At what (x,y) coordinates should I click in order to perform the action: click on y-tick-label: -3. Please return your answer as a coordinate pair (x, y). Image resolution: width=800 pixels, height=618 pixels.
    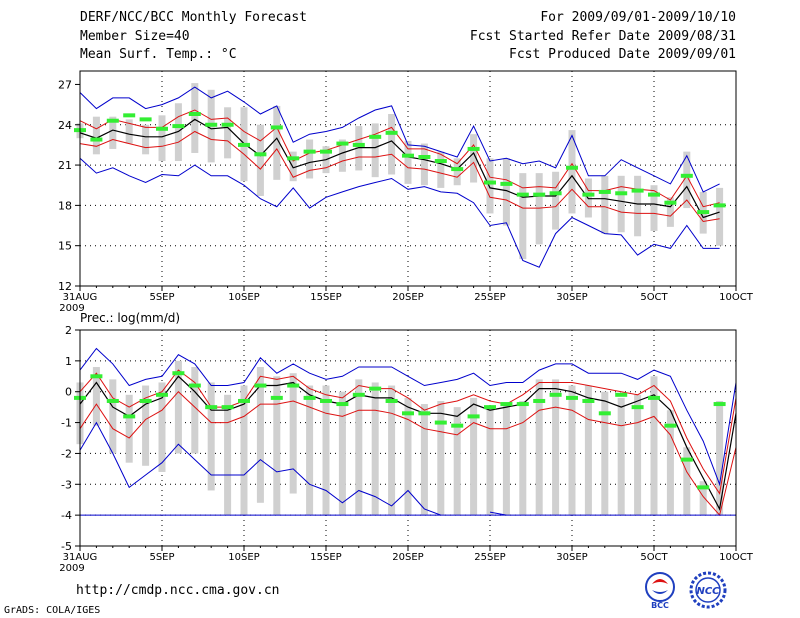
    Looking at the image, I should click on (66, 484).